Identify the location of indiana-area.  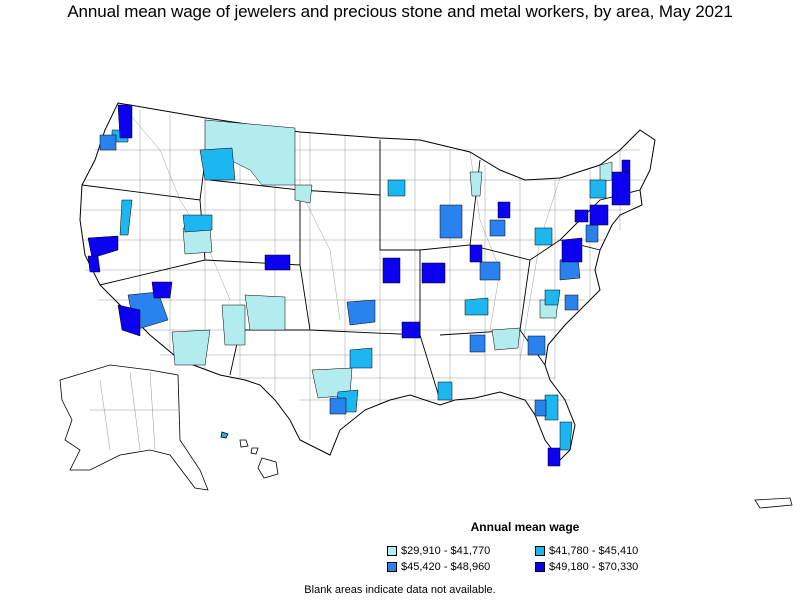
(490, 271).